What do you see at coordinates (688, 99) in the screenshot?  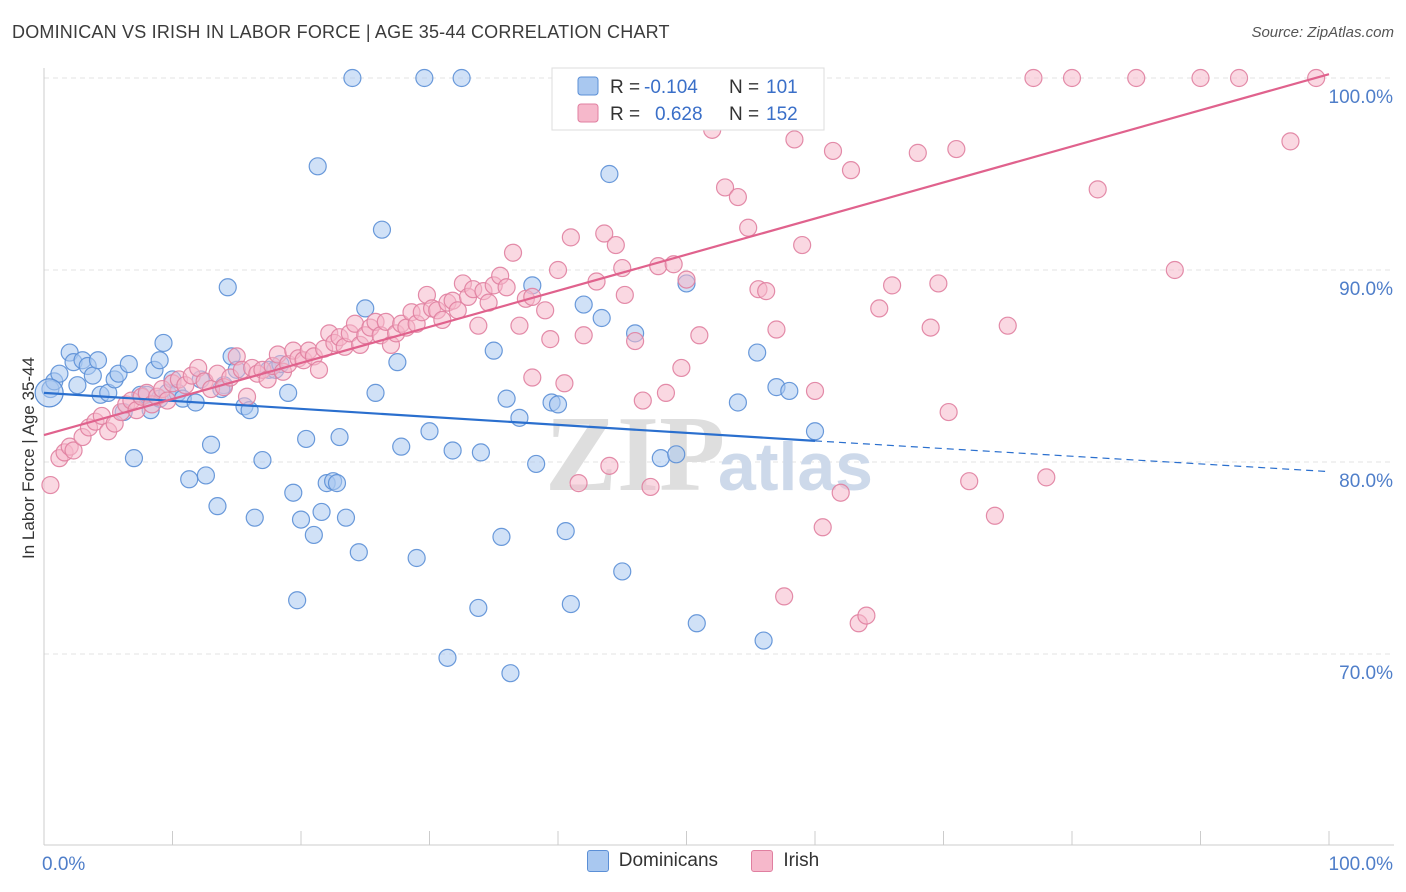 I see `stats-legend: R = -0.104 N = 101 R = 0.628 N = 152` at bounding box center [688, 99].